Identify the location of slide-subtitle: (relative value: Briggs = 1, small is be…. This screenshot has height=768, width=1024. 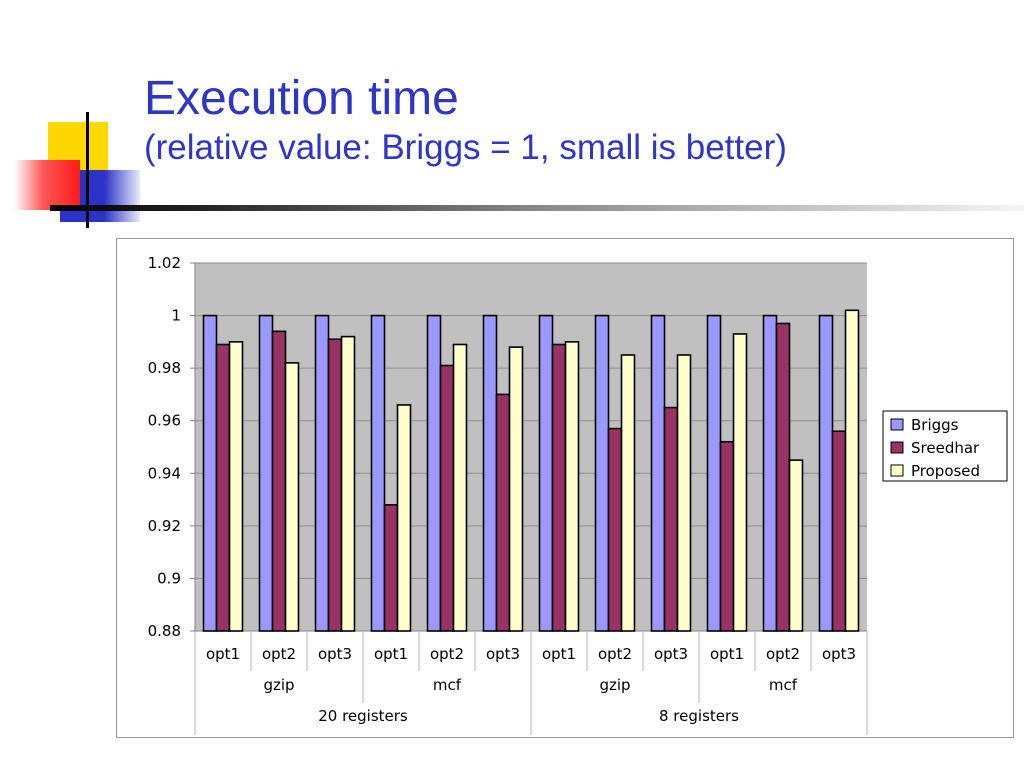
(465, 147).